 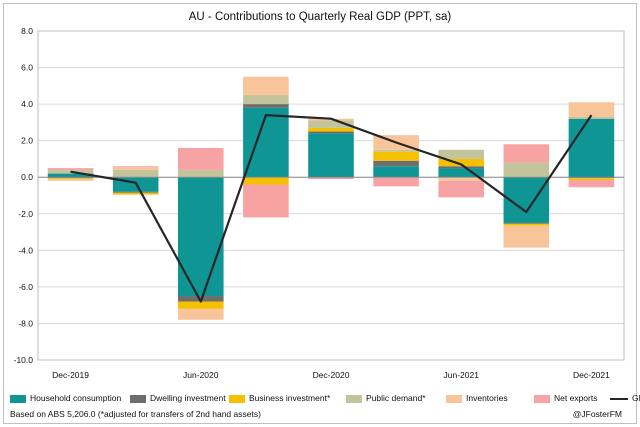 I want to click on legend-label: Inventories, so click(x=487, y=398).